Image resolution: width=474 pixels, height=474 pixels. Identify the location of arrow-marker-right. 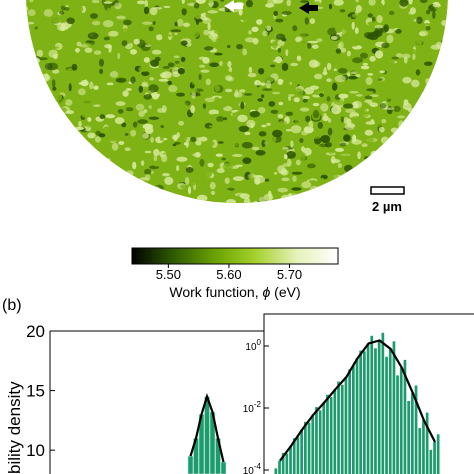
(308, 8).